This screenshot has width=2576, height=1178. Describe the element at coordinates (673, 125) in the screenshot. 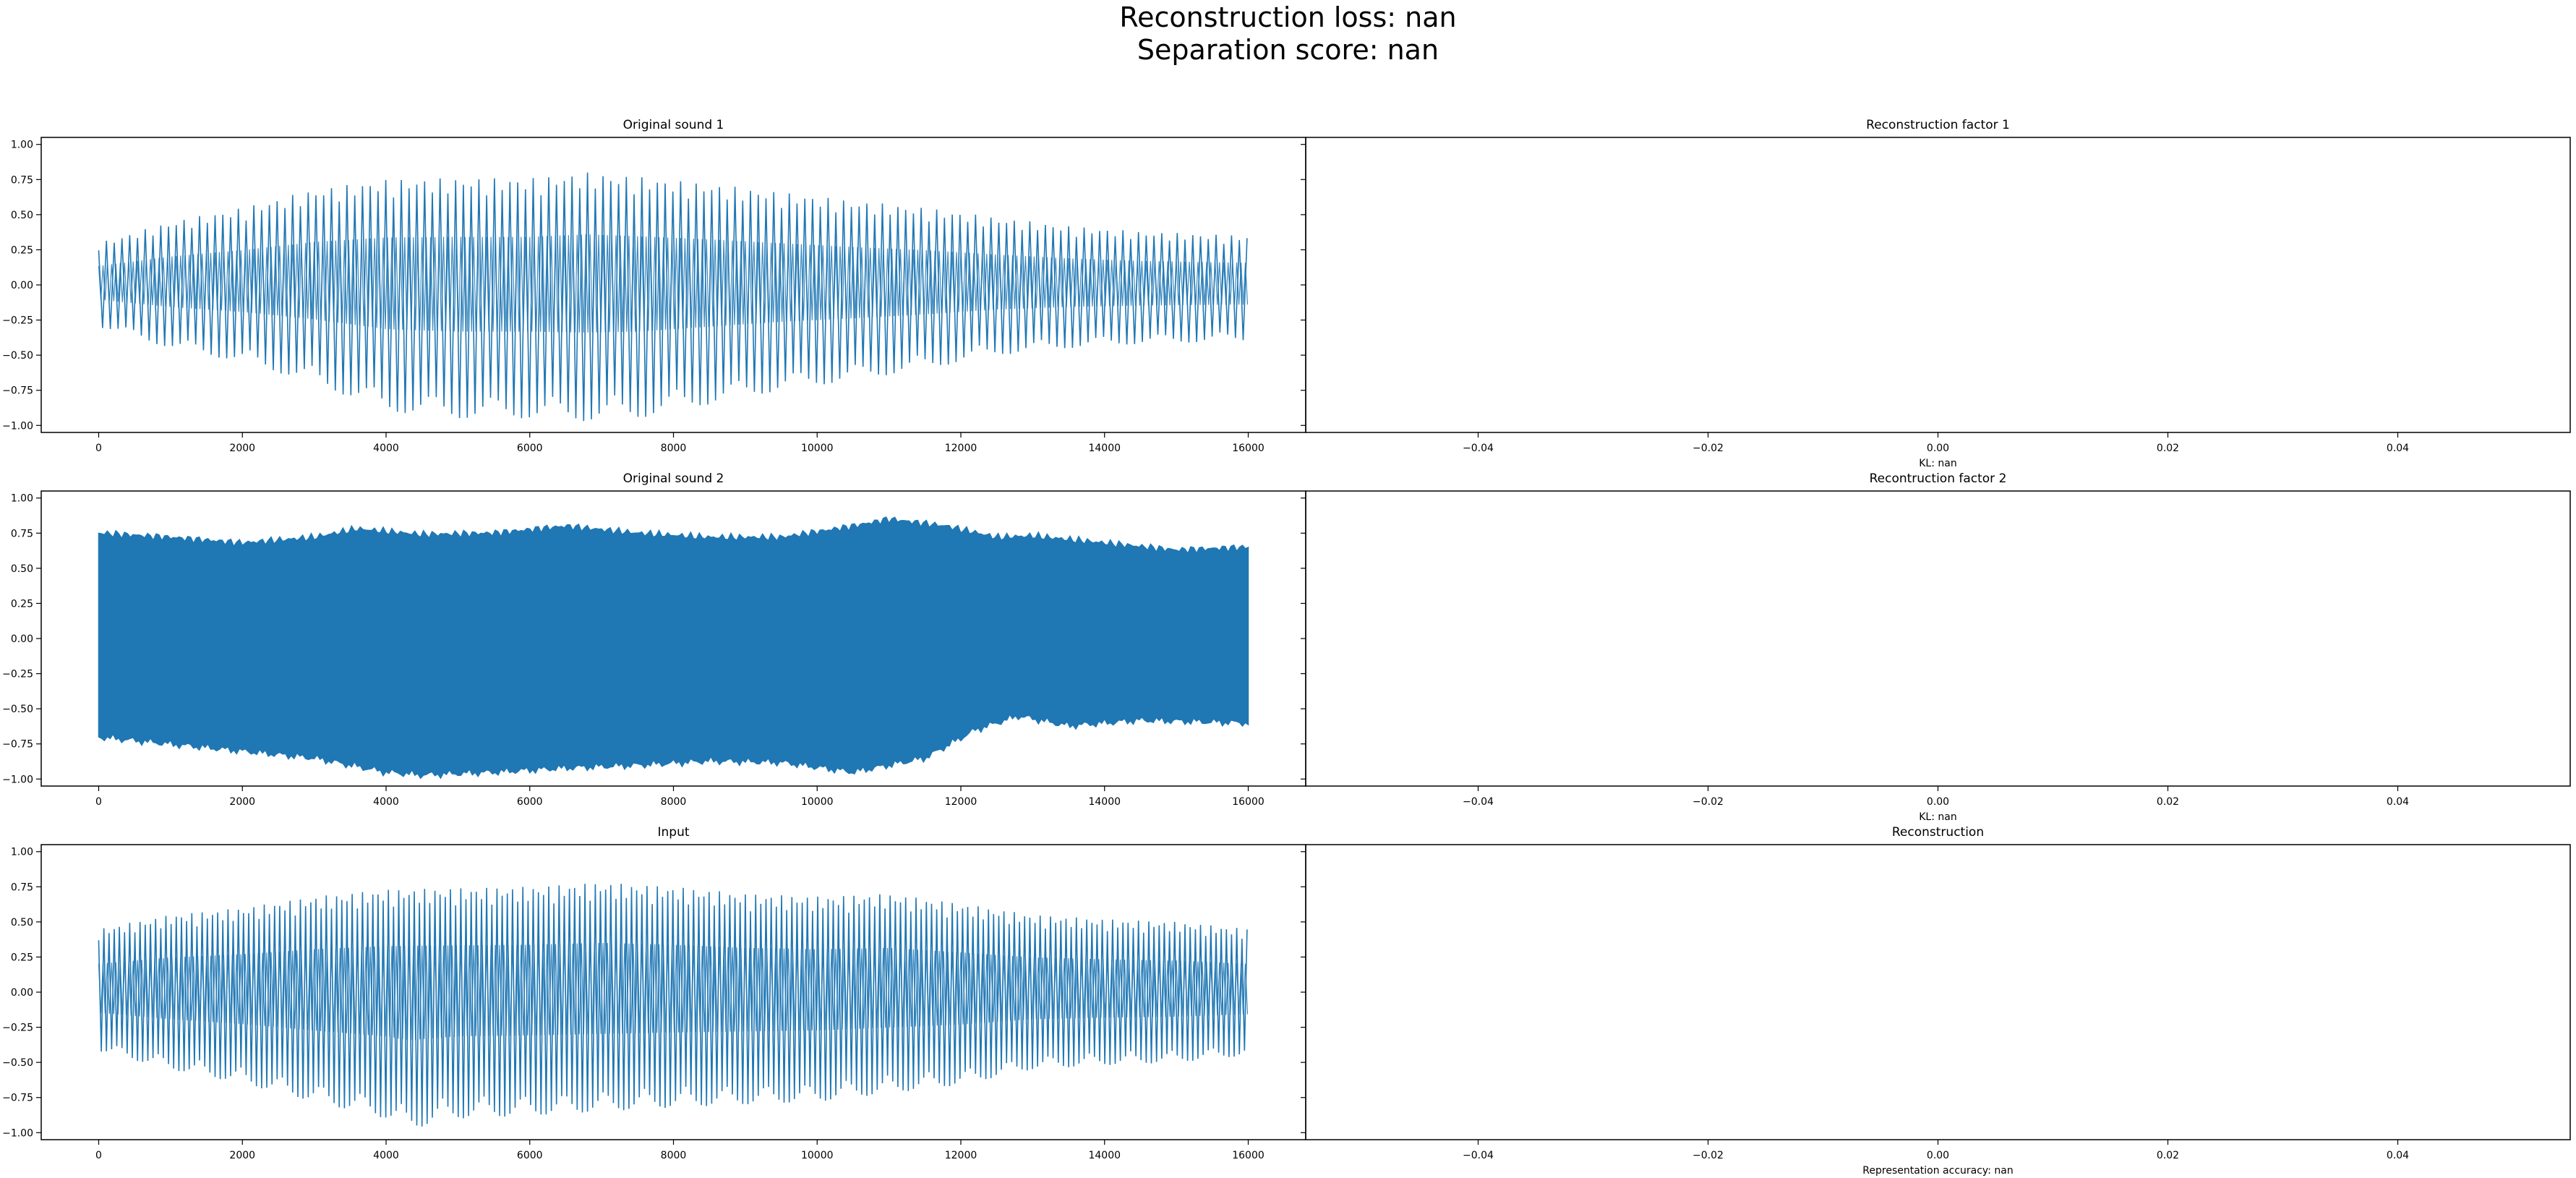

I see `subplot-title: Original sound 1` at that location.